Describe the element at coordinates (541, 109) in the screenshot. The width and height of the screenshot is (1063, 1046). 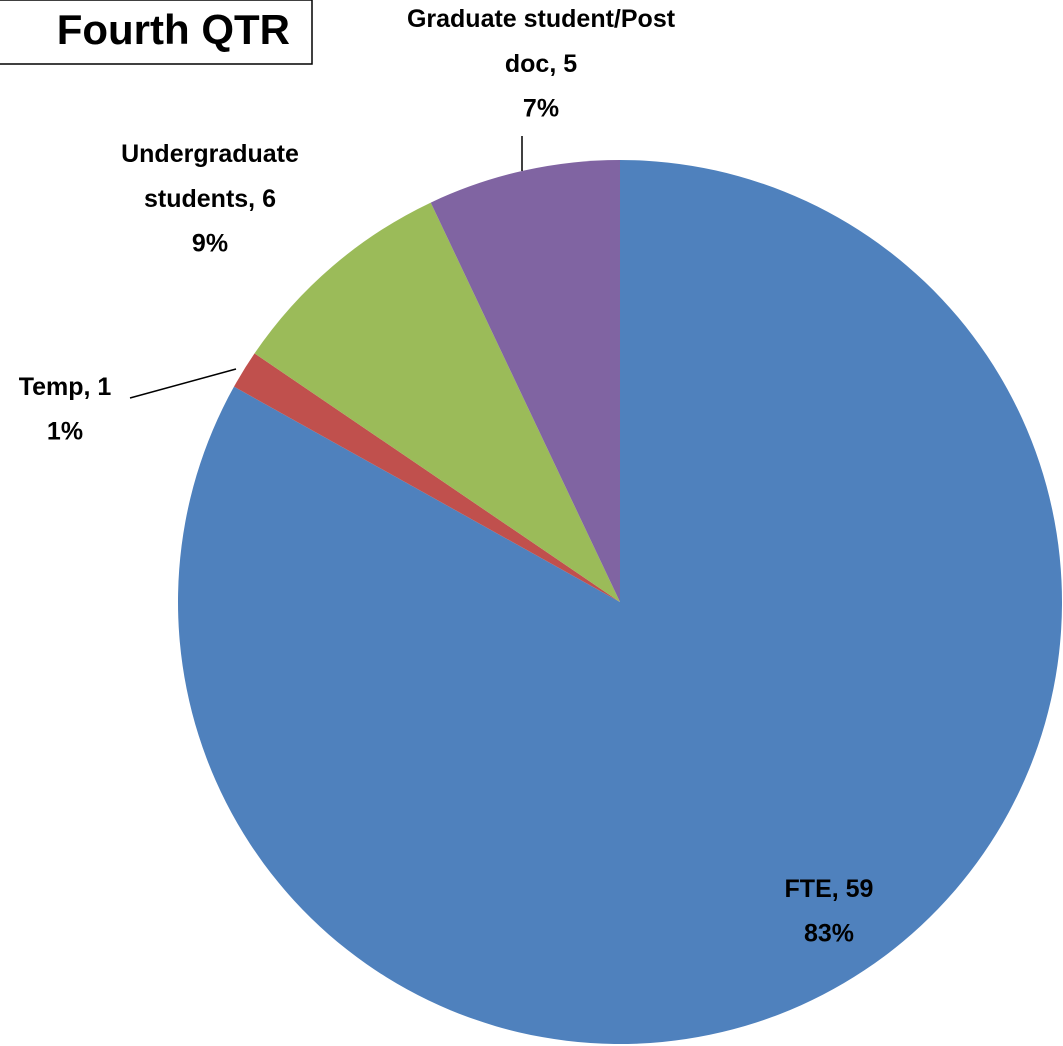
I see `percent-label: 7%` at that location.